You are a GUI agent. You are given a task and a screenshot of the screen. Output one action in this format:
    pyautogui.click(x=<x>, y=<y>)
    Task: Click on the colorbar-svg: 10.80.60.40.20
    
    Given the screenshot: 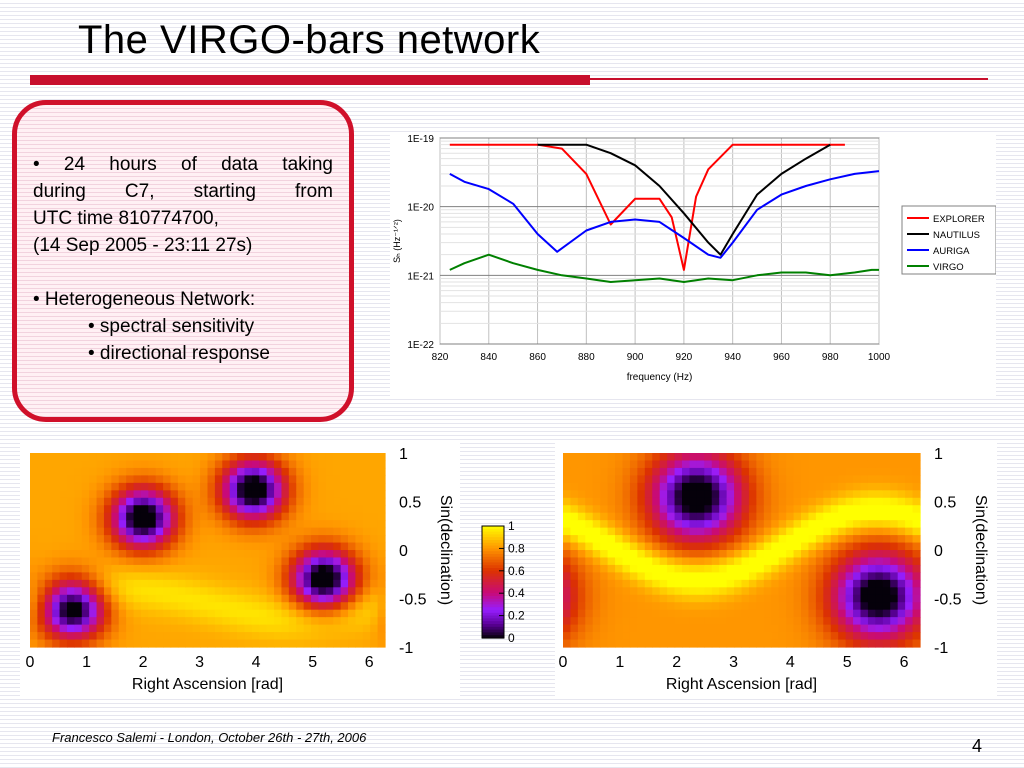 What is the action you would take?
    pyautogui.click(x=503, y=582)
    